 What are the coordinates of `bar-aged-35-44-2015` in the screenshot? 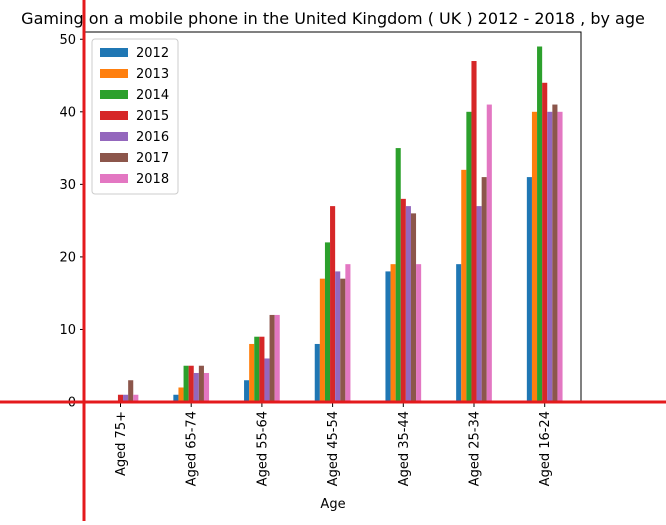 It's located at (403, 300).